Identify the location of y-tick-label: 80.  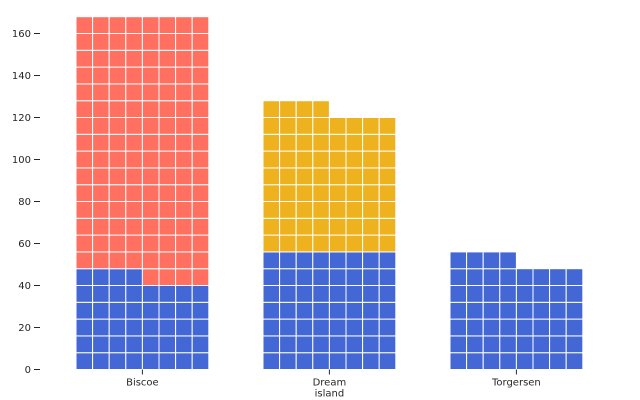
(24, 202).